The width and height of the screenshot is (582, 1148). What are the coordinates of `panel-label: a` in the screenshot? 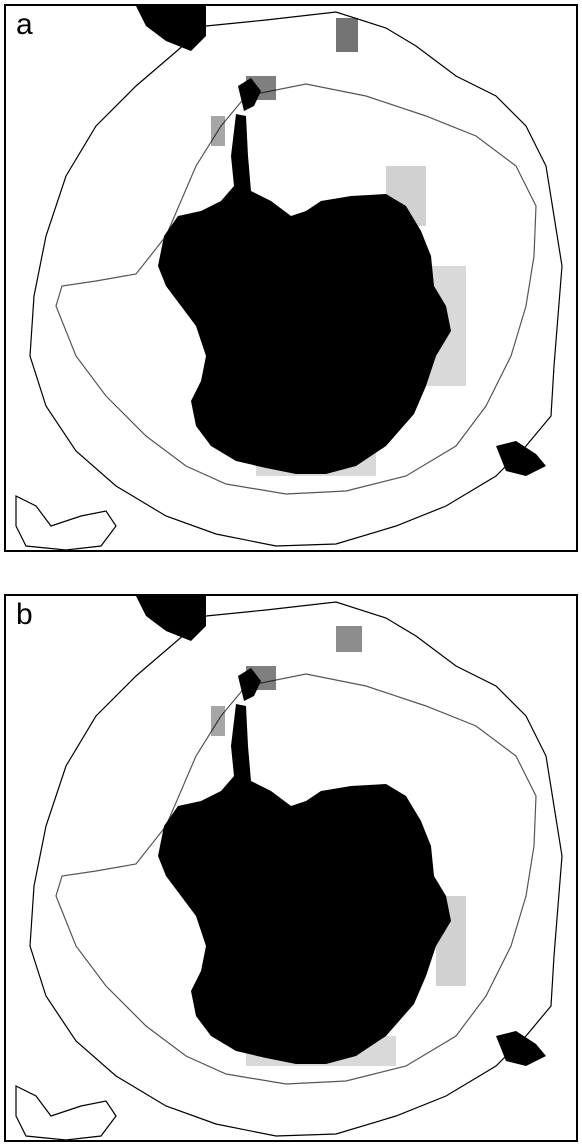 It's located at (24, 24).